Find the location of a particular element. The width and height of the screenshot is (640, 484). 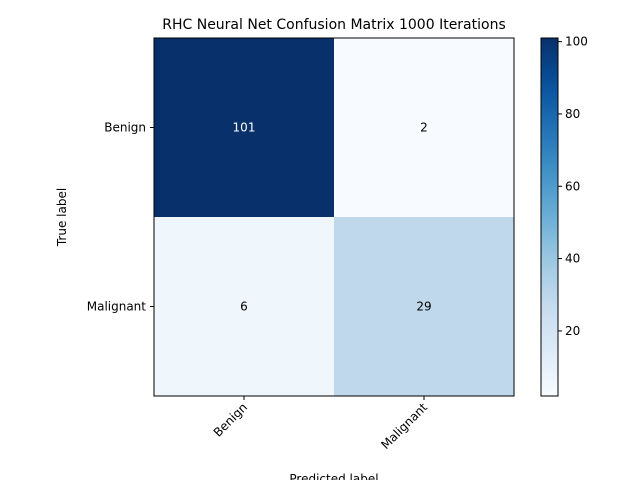

y-tick-label: Benign is located at coordinates (125, 128).